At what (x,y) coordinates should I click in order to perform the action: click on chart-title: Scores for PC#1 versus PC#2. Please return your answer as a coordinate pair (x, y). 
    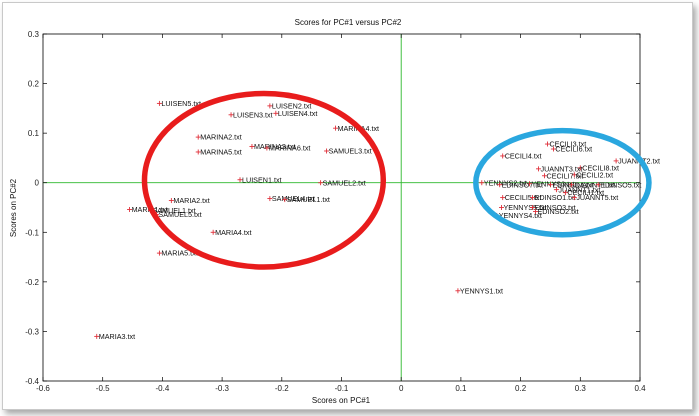
    Looking at the image, I should click on (348, 22).